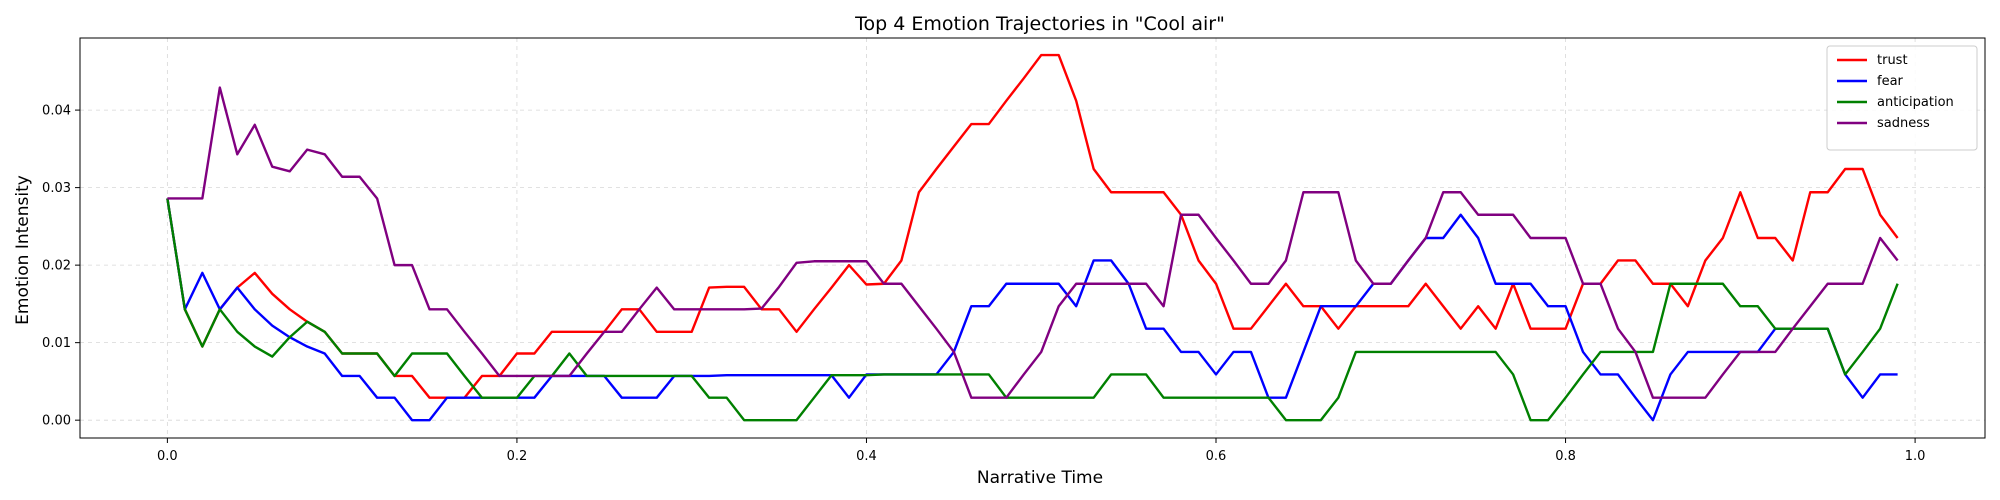  Describe the element at coordinates (1915, 102) in the screenshot. I see `legend-label-anticipation: anticipation` at that location.